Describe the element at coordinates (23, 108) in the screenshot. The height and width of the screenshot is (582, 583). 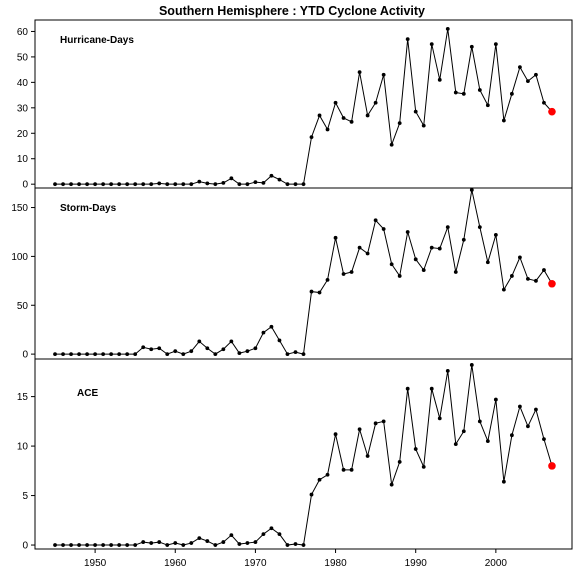
I see `y-tick-label: 30` at that location.